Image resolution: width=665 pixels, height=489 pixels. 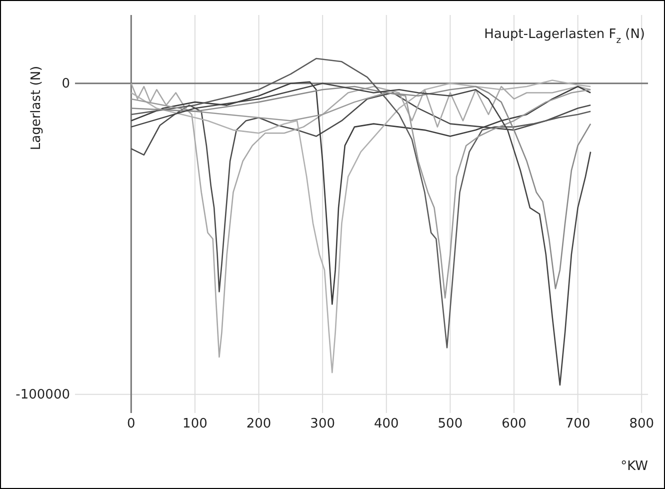 What do you see at coordinates (259, 424) in the screenshot?
I see `x-tick-label: 200` at bounding box center [259, 424].